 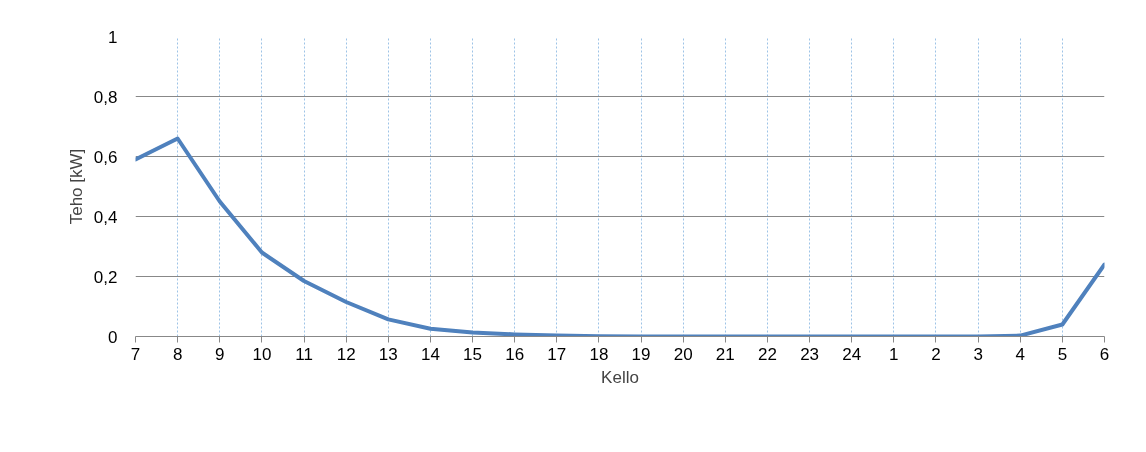 What do you see at coordinates (473, 354) in the screenshot?
I see `x-tick-label: 15` at bounding box center [473, 354].